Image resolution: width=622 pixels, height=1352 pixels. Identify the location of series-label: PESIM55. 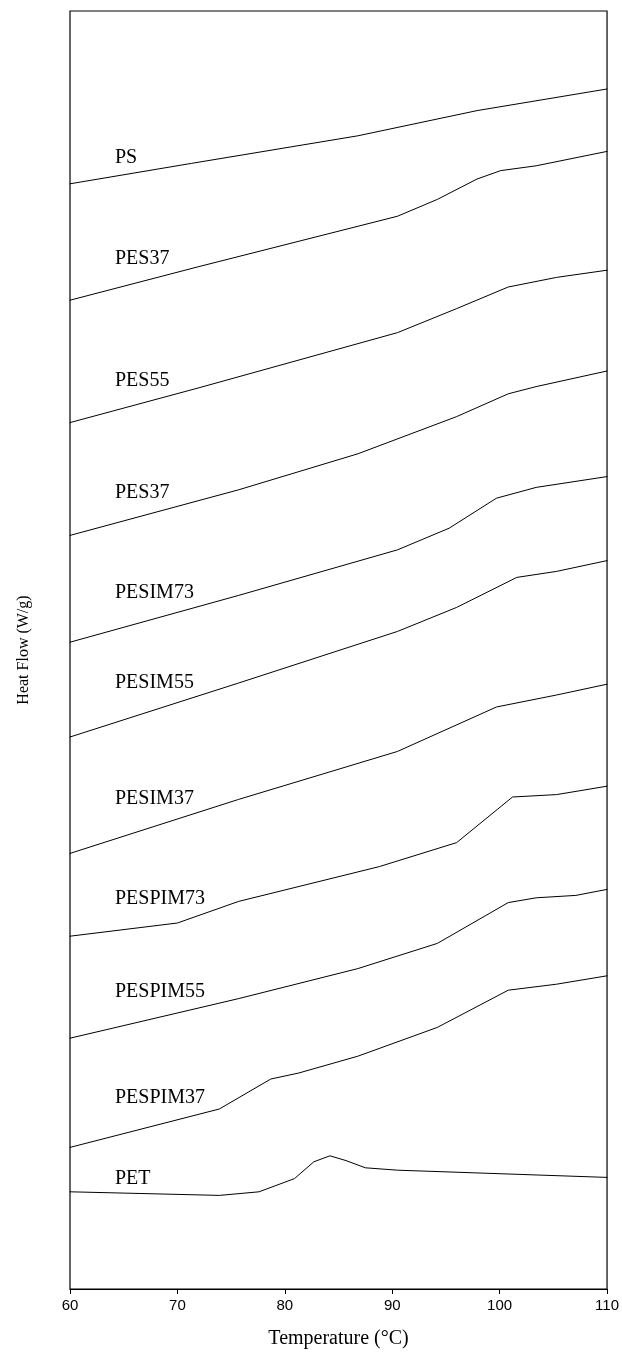
(154, 680).